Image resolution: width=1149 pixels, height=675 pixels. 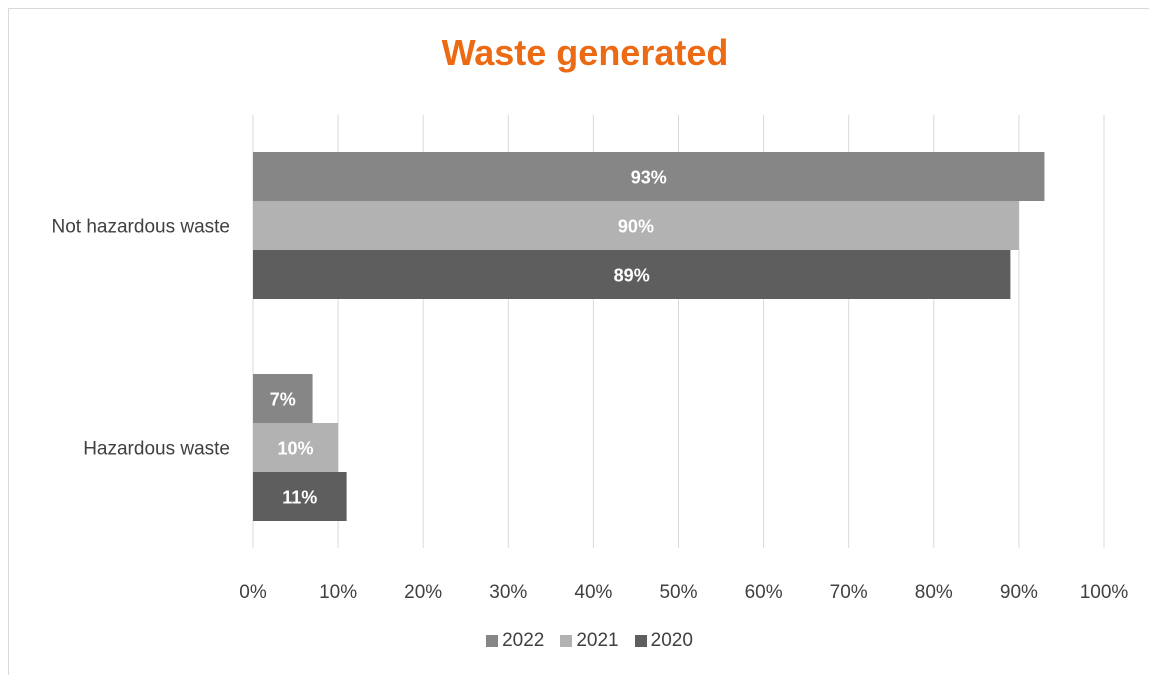 I want to click on legend-item-2022: 2022, so click(x=515, y=641).